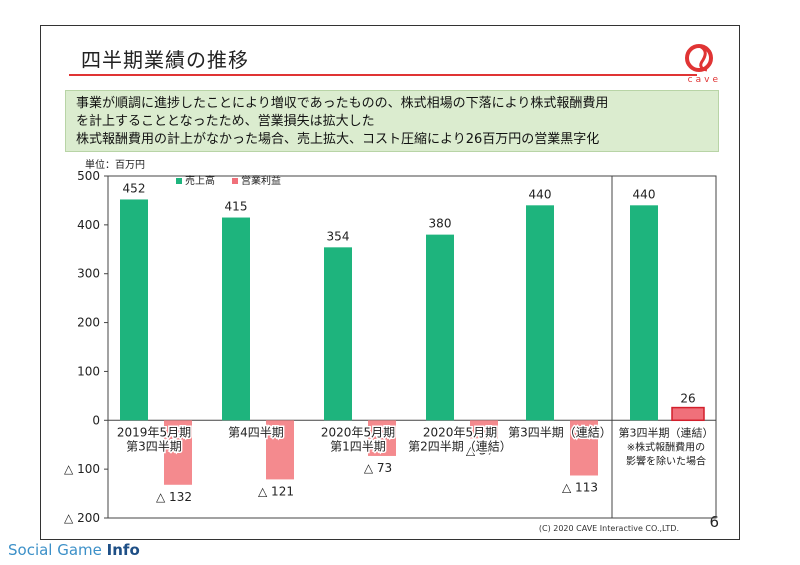 This screenshot has height=565, width=800. I want to click on y-tick-label: 300, so click(88, 274).